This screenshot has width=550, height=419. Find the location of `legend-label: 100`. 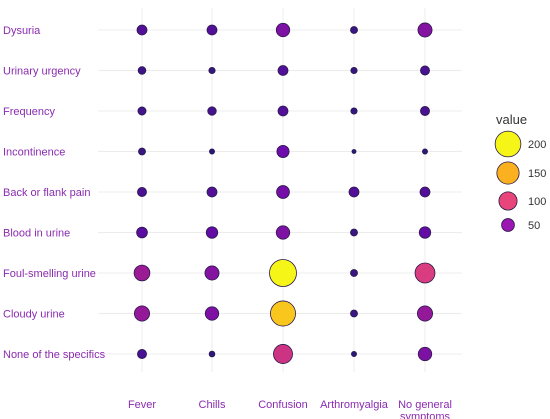

legend-label: 100 is located at coordinates (537, 202).